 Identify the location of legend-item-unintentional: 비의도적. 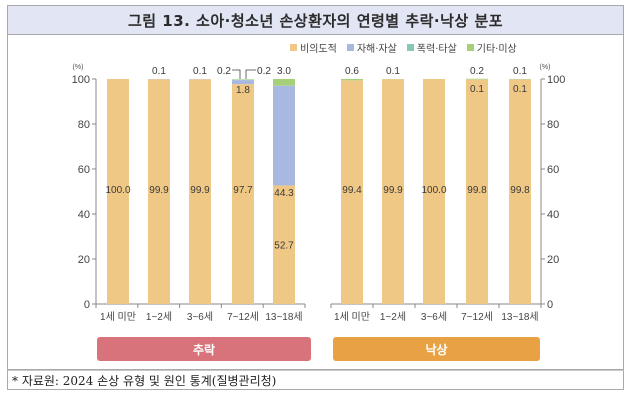
(313, 47).